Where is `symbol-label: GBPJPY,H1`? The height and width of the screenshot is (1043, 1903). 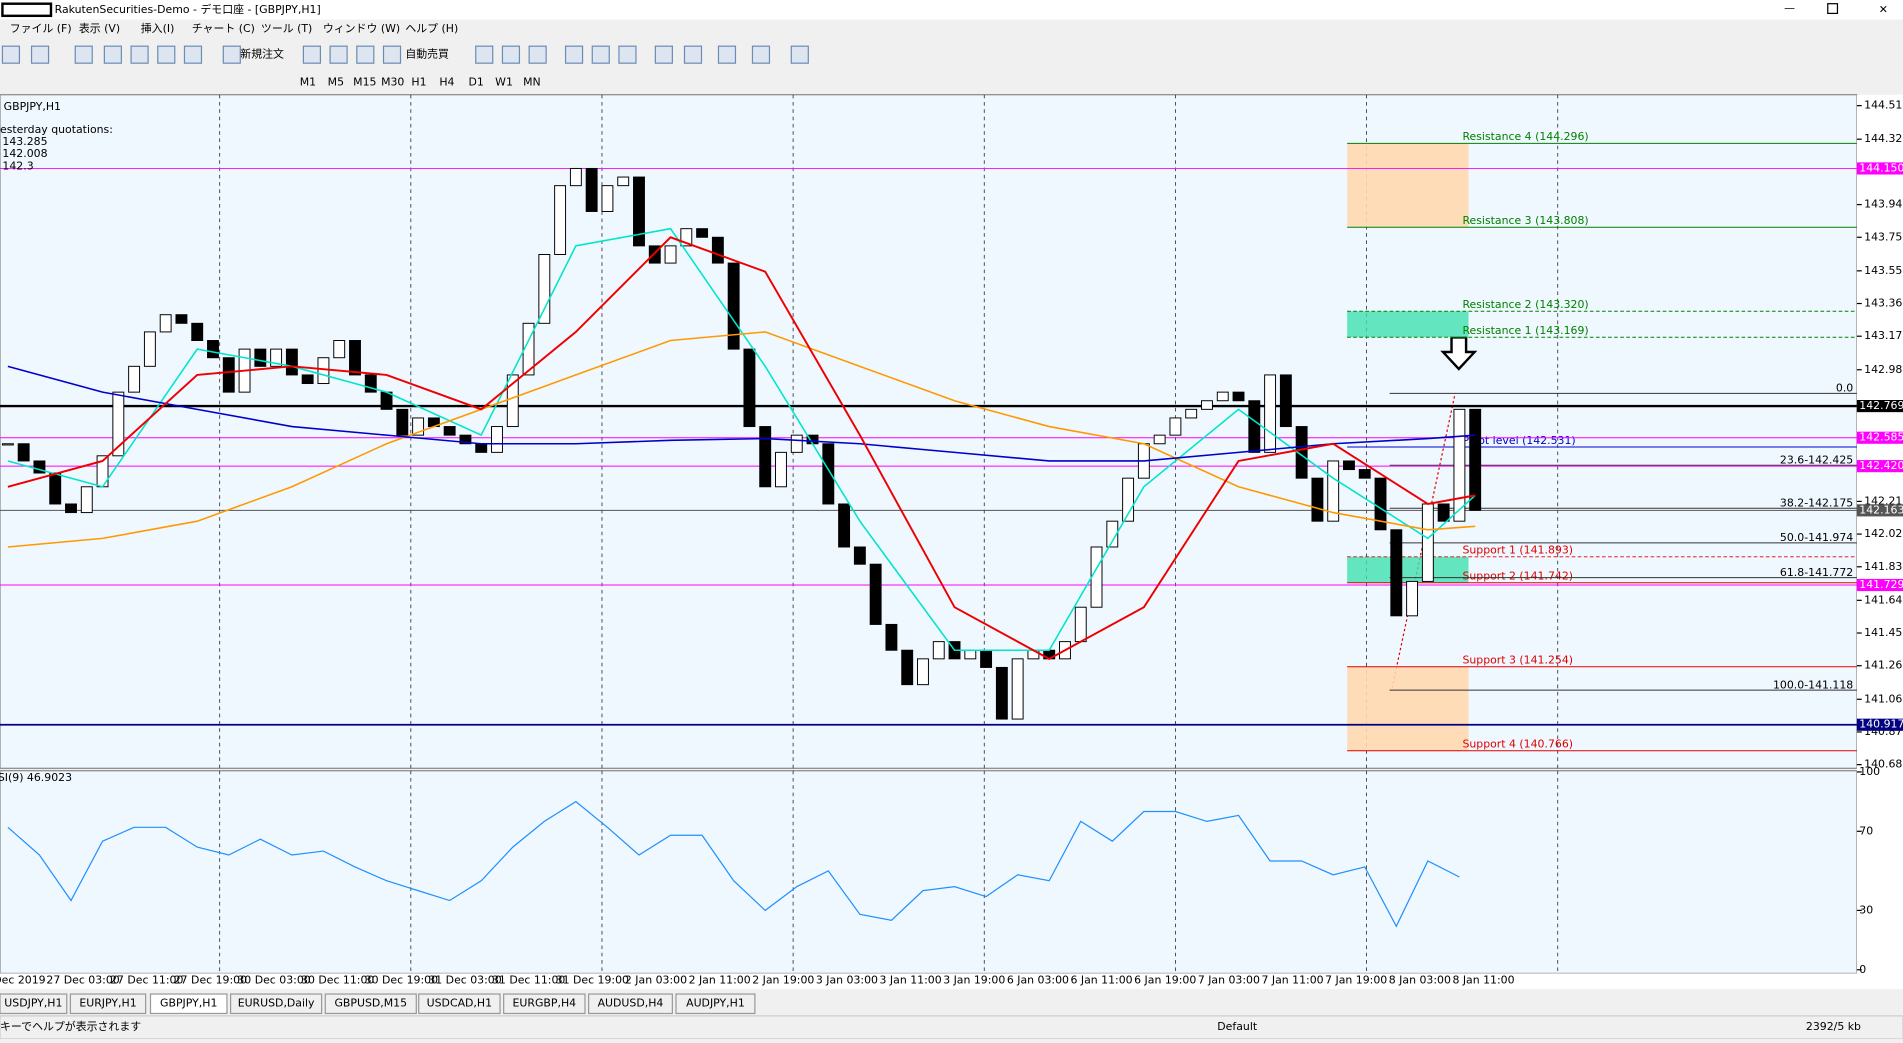
symbol-label: GBPJPY,H1 is located at coordinates (32, 106).